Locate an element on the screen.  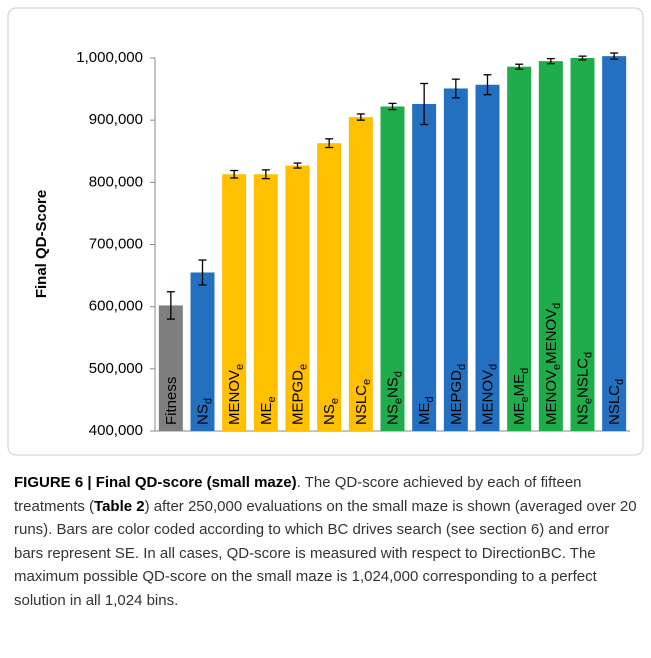
y-tick-label: 600,000 is located at coordinates (116, 306).